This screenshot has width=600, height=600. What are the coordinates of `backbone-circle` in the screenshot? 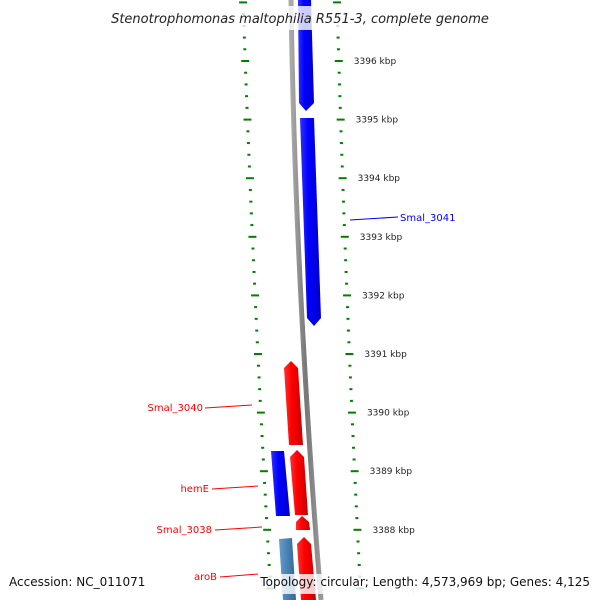 It's located at (306, 300).